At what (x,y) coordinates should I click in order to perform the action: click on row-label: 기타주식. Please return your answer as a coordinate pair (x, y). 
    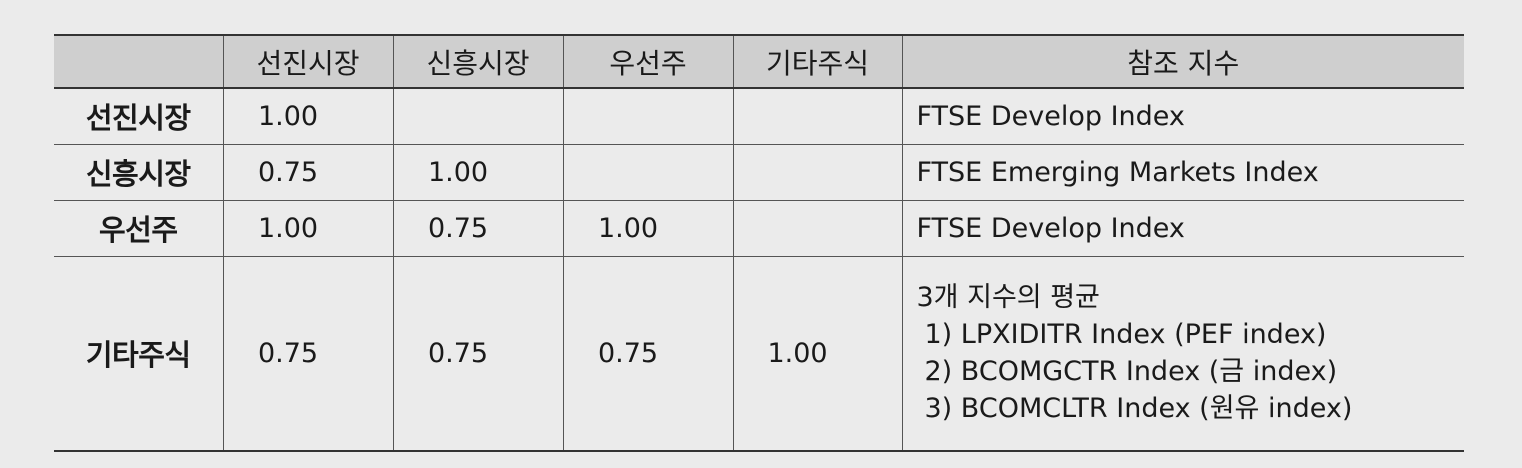
    Looking at the image, I should click on (139, 354).